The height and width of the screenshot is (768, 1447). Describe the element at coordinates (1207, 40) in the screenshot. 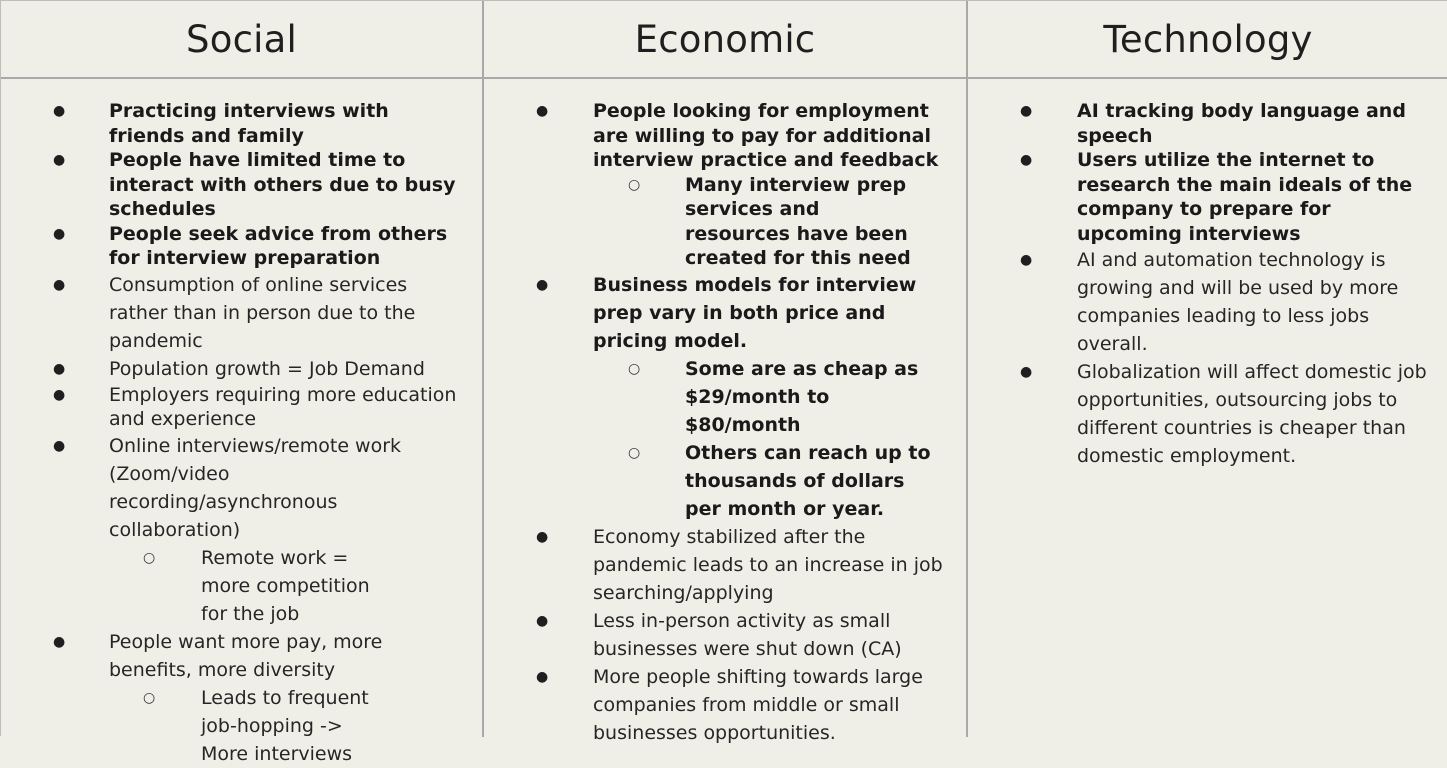

I see `column-header-technology: Technology` at that location.